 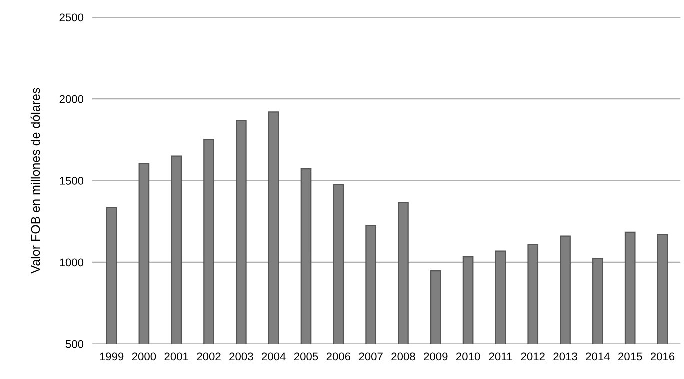 I want to click on x-tick-label: 2003, so click(x=242, y=356).